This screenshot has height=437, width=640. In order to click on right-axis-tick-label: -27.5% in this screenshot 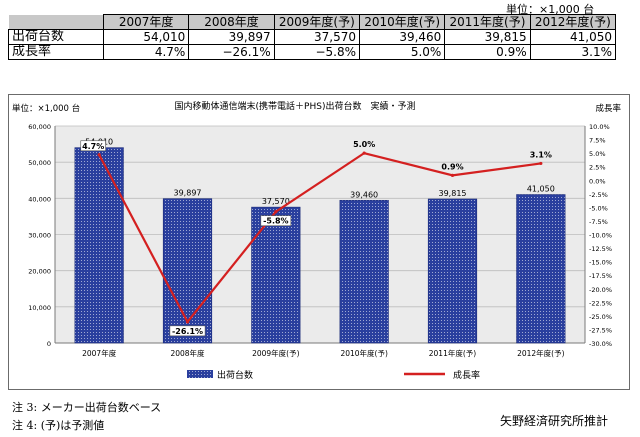, I will do `click(600, 330)`.